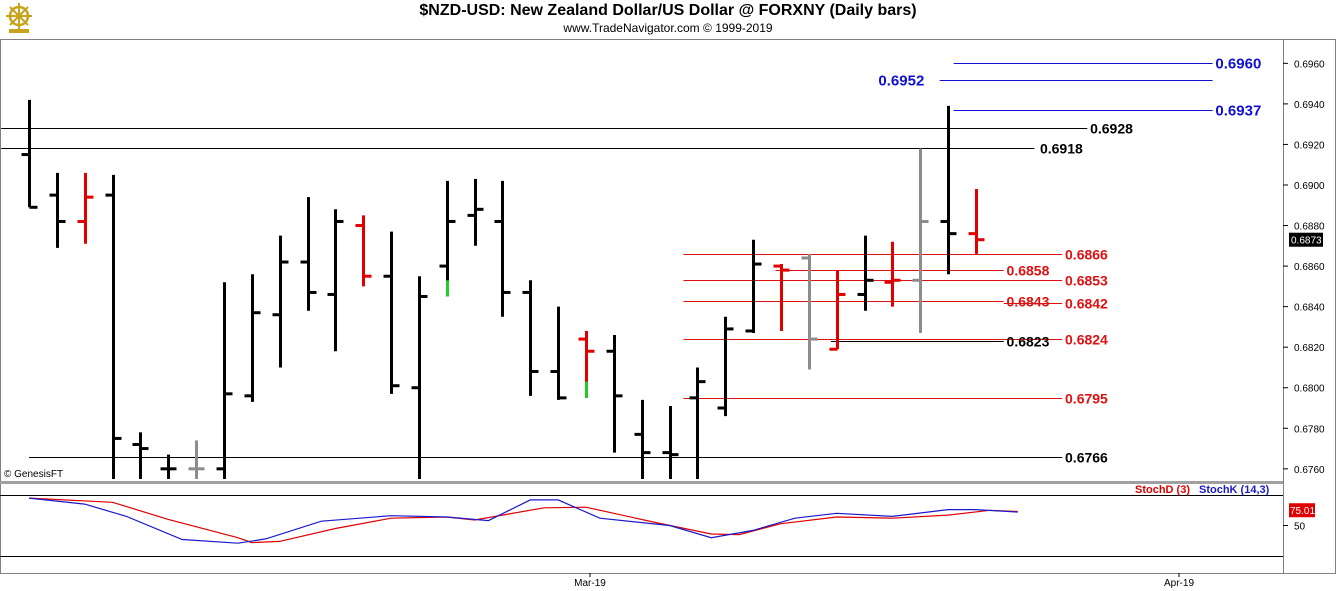 This screenshot has height=591, width=1336. Describe the element at coordinates (1300, 527) in the screenshot. I see `stoch-tick-label: 50` at that location.